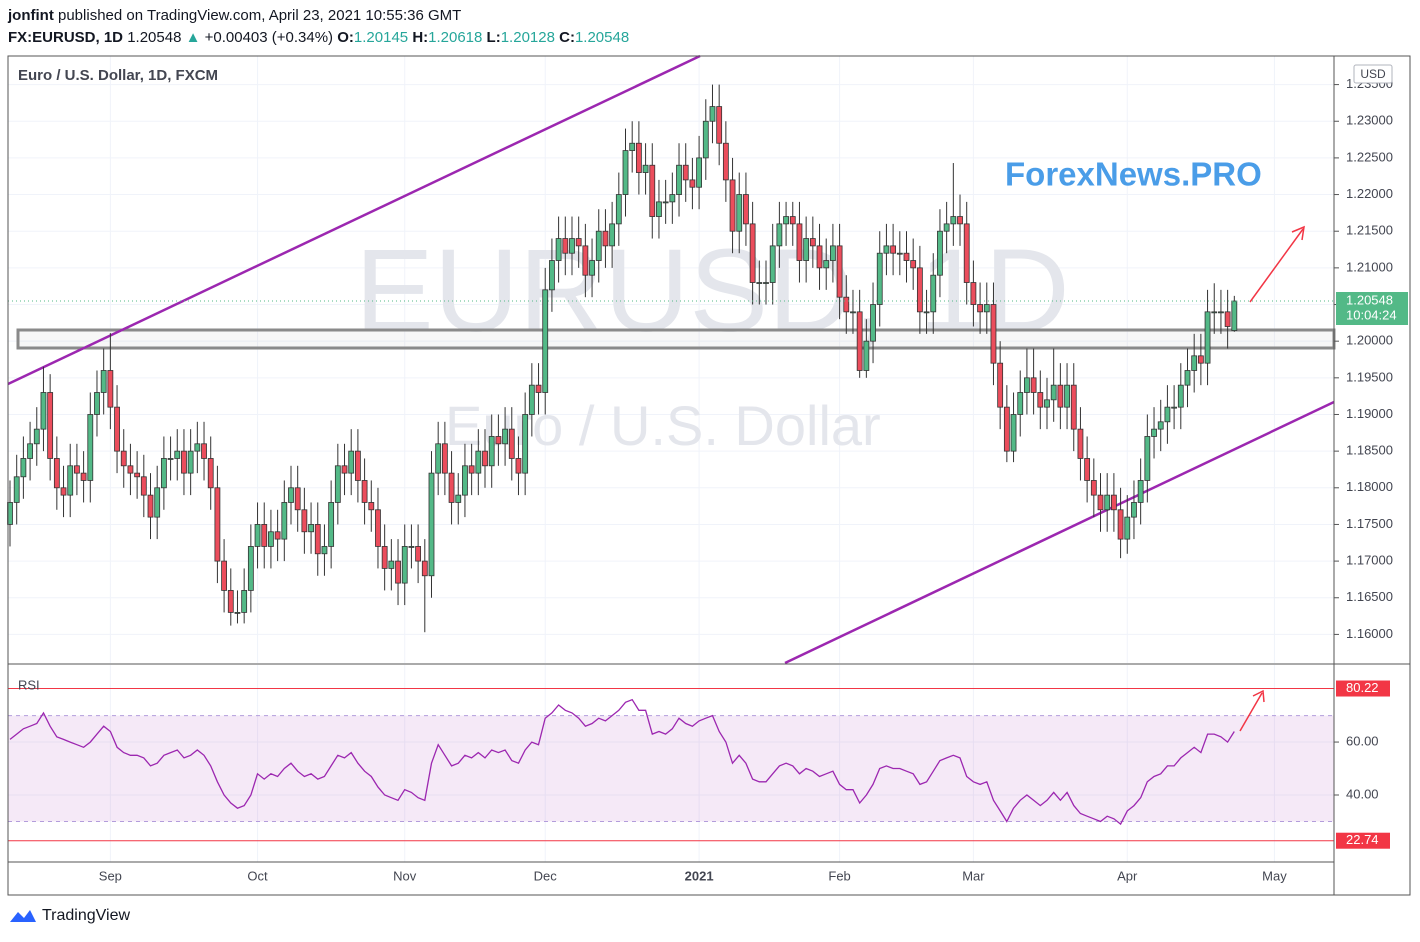 The width and height of the screenshot is (1420, 942). Describe the element at coordinates (1251, 712) in the screenshot. I see `arrow` at that location.